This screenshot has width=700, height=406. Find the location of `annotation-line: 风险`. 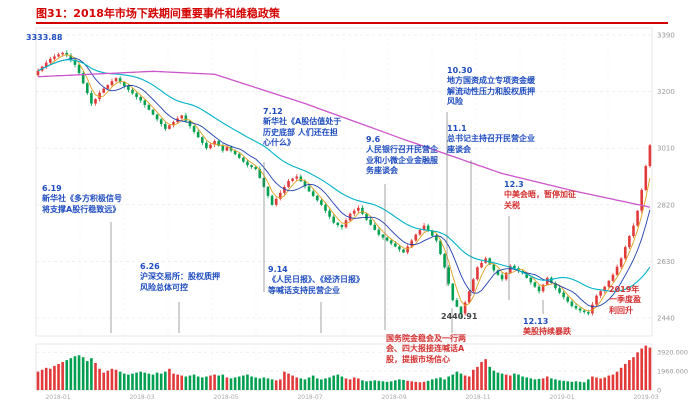

annotation-line: 风险 is located at coordinates (455, 102).